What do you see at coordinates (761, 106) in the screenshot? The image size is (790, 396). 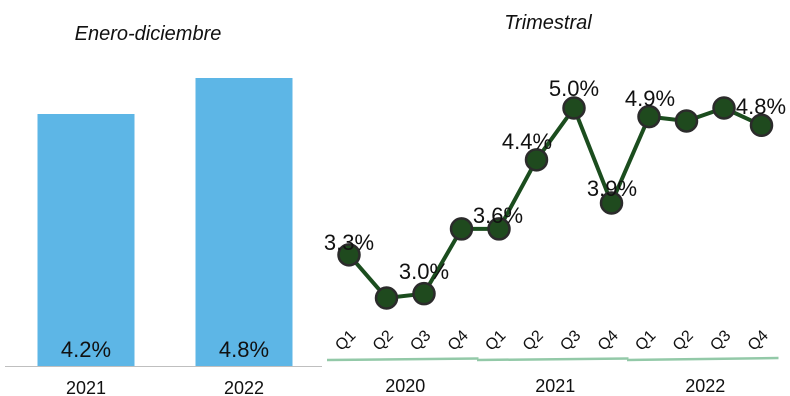 I see `line-data-label: 4.8%` at bounding box center [761, 106].